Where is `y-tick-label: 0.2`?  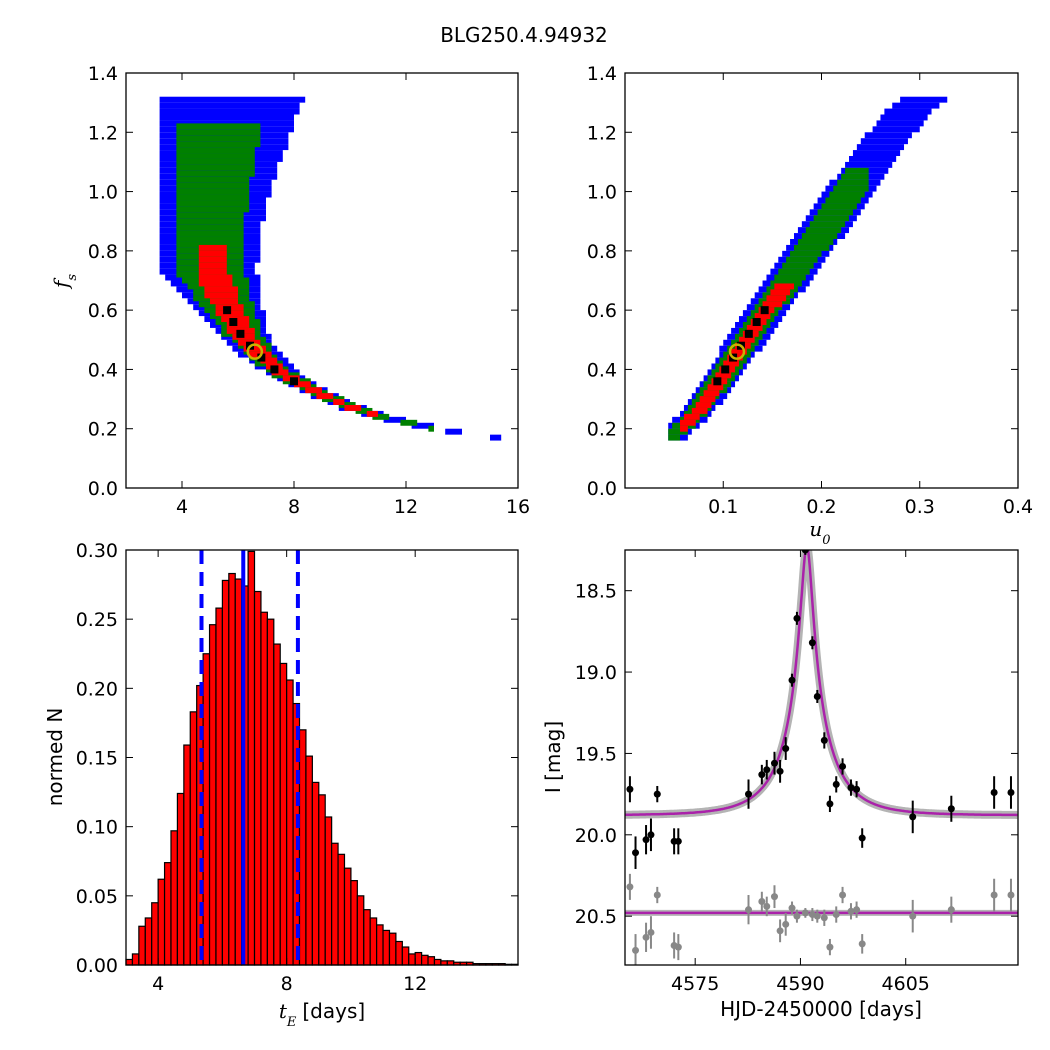 y-tick-label: 0.2 is located at coordinates (602, 430).